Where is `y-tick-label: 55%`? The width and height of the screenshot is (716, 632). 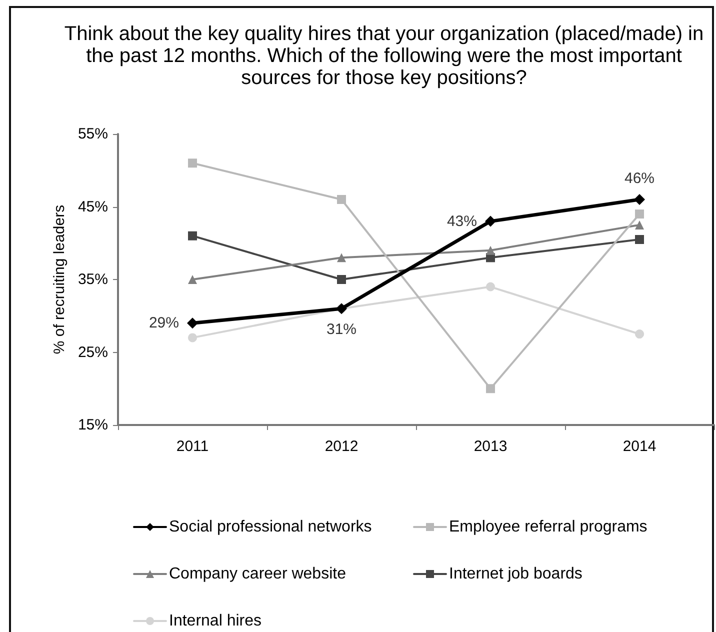 y-tick-label: 55% is located at coordinates (93, 134).